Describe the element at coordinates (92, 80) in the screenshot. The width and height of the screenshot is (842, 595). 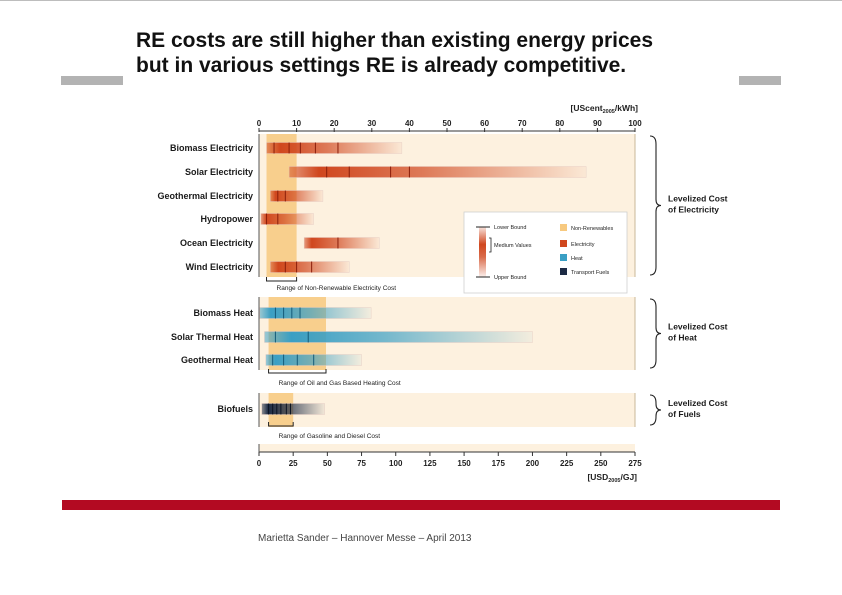
I see `left-gray-accent-bar` at that location.